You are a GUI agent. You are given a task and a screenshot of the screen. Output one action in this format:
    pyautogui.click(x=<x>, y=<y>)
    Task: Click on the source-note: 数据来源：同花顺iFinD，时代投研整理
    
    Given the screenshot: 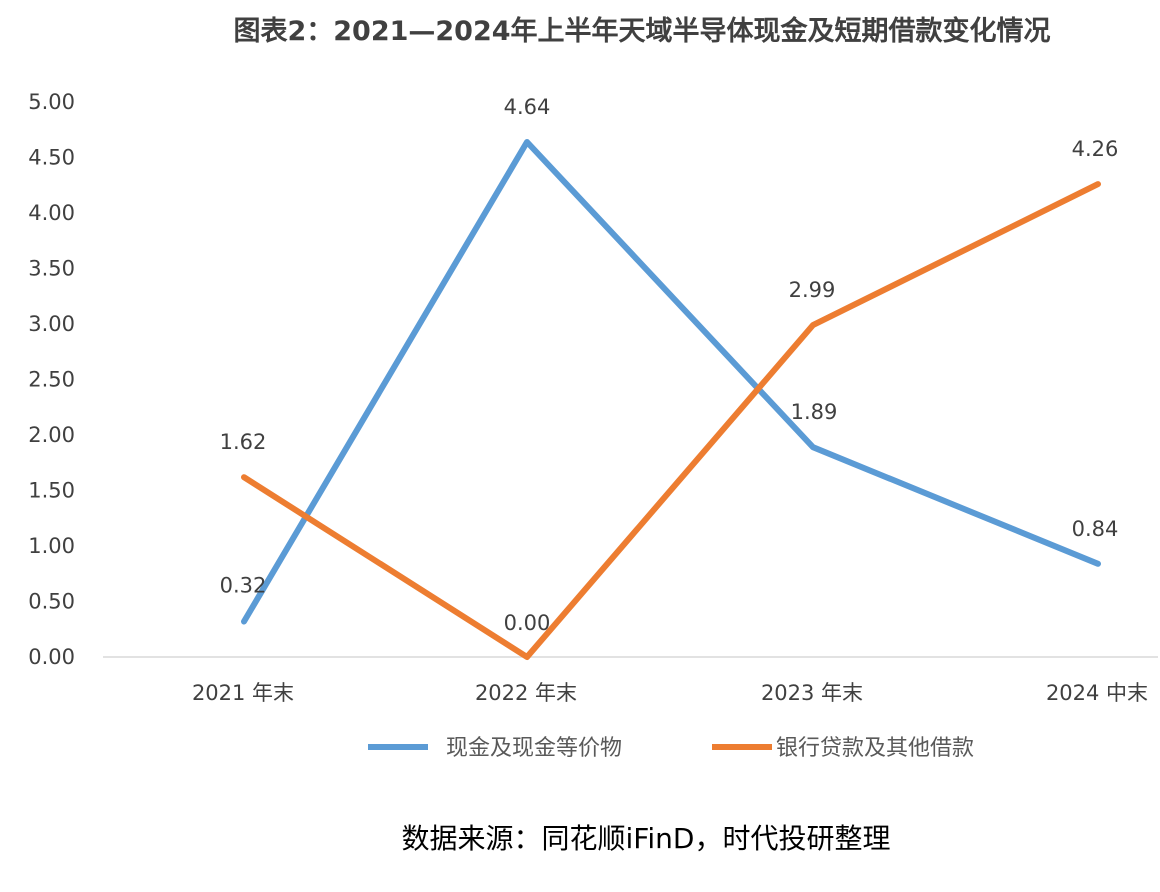 What is the action you would take?
    pyautogui.click(x=646, y=838)
    